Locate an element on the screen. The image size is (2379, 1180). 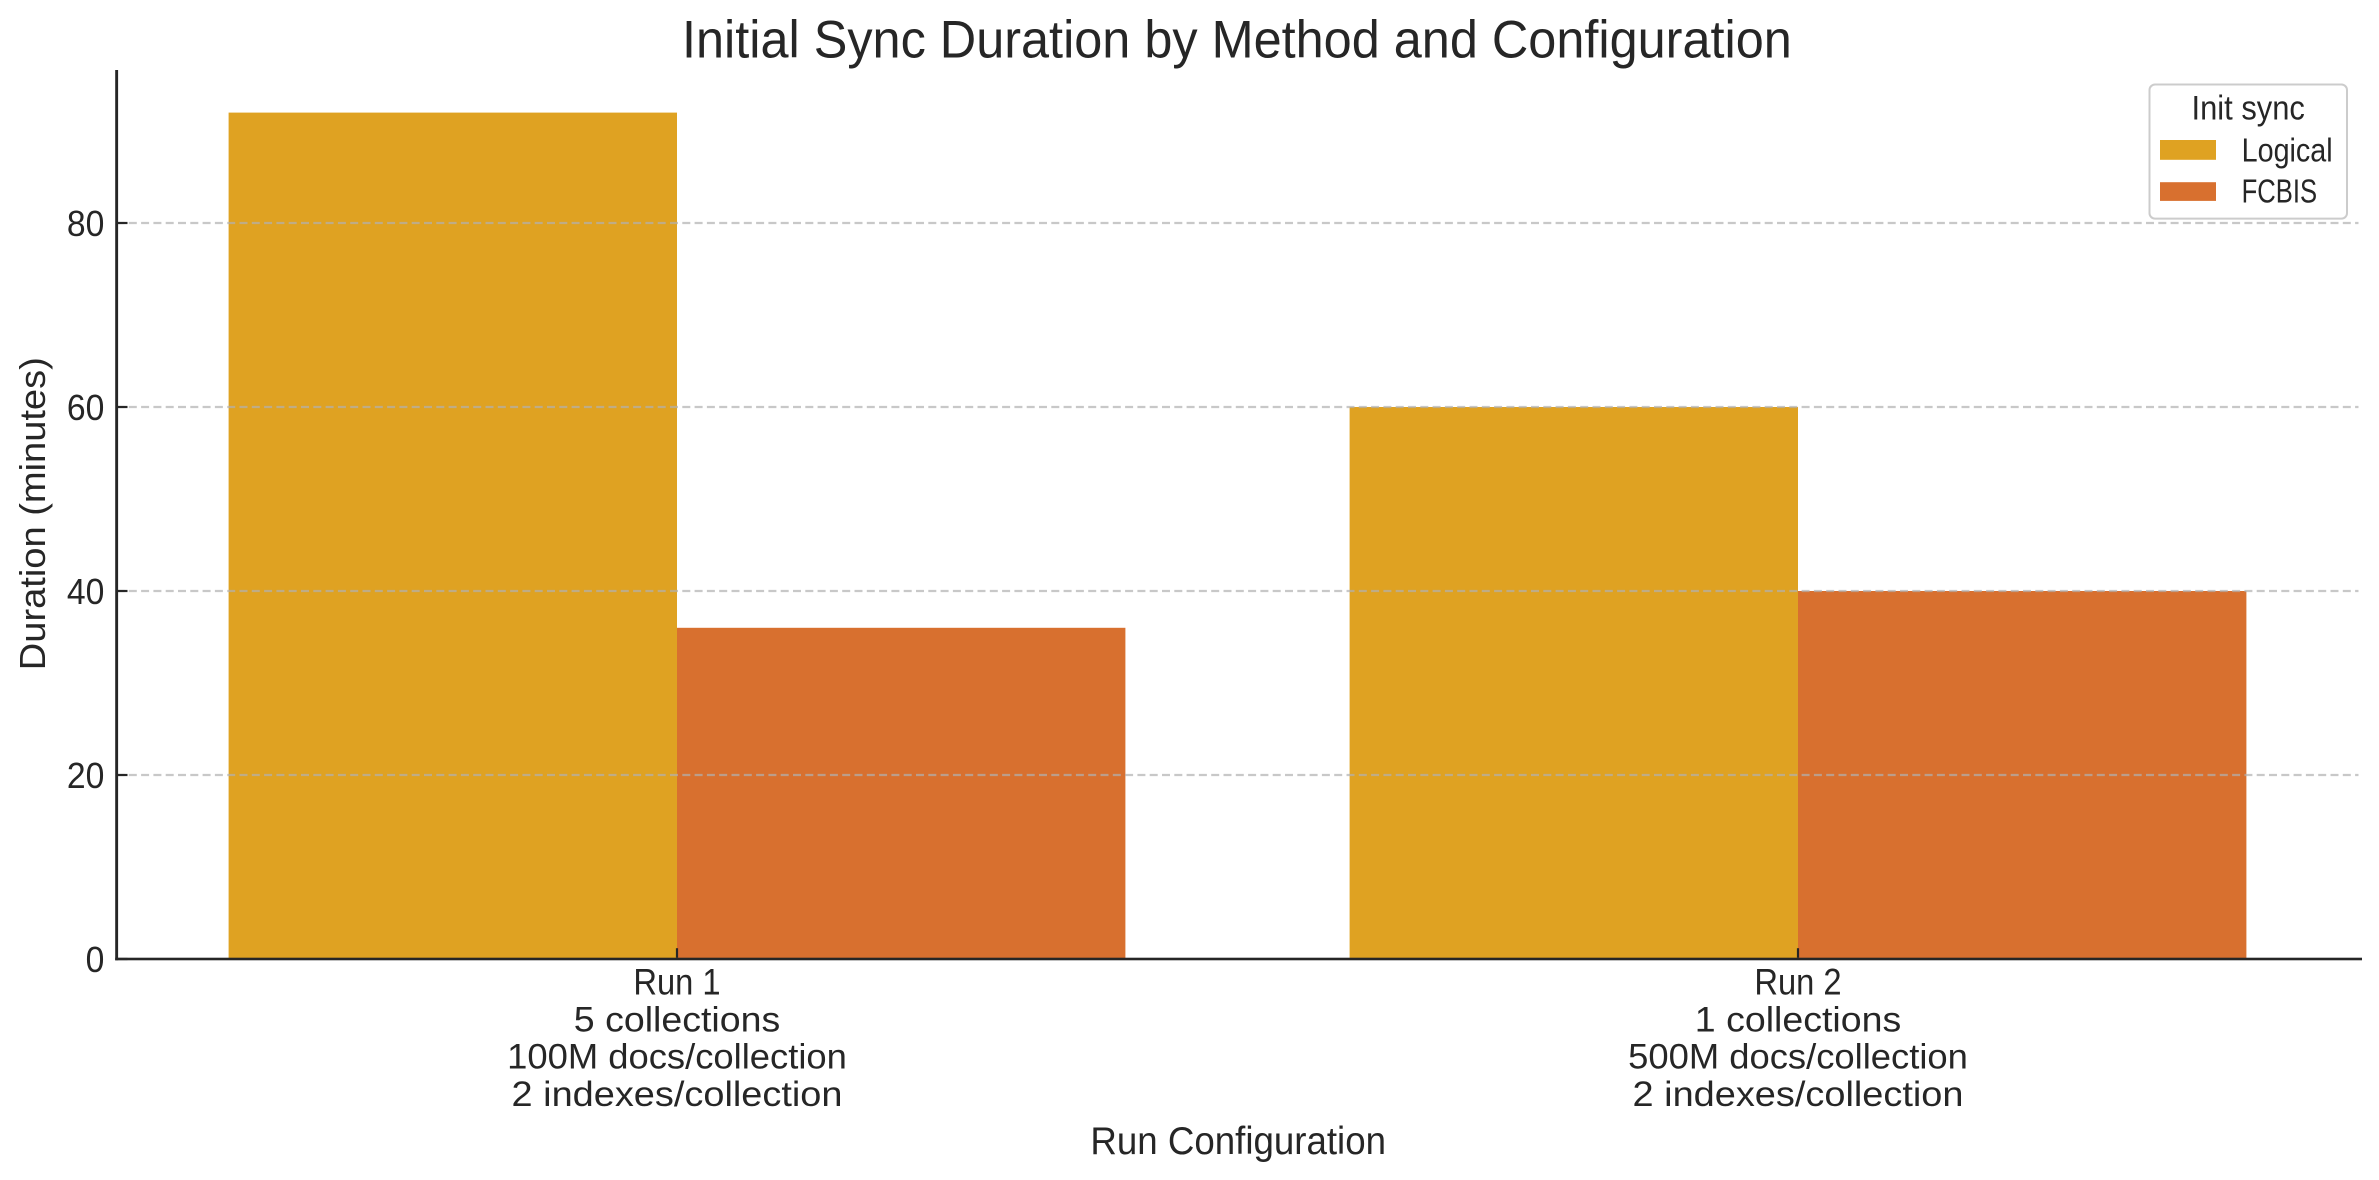
svg-text: Init sync is located at coordinates (2248, 107).